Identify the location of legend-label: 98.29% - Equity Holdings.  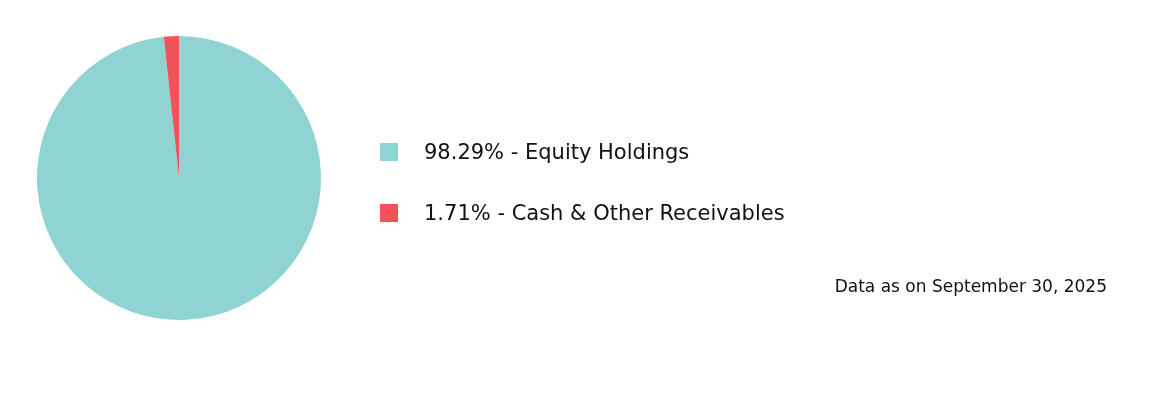
(557, 152).